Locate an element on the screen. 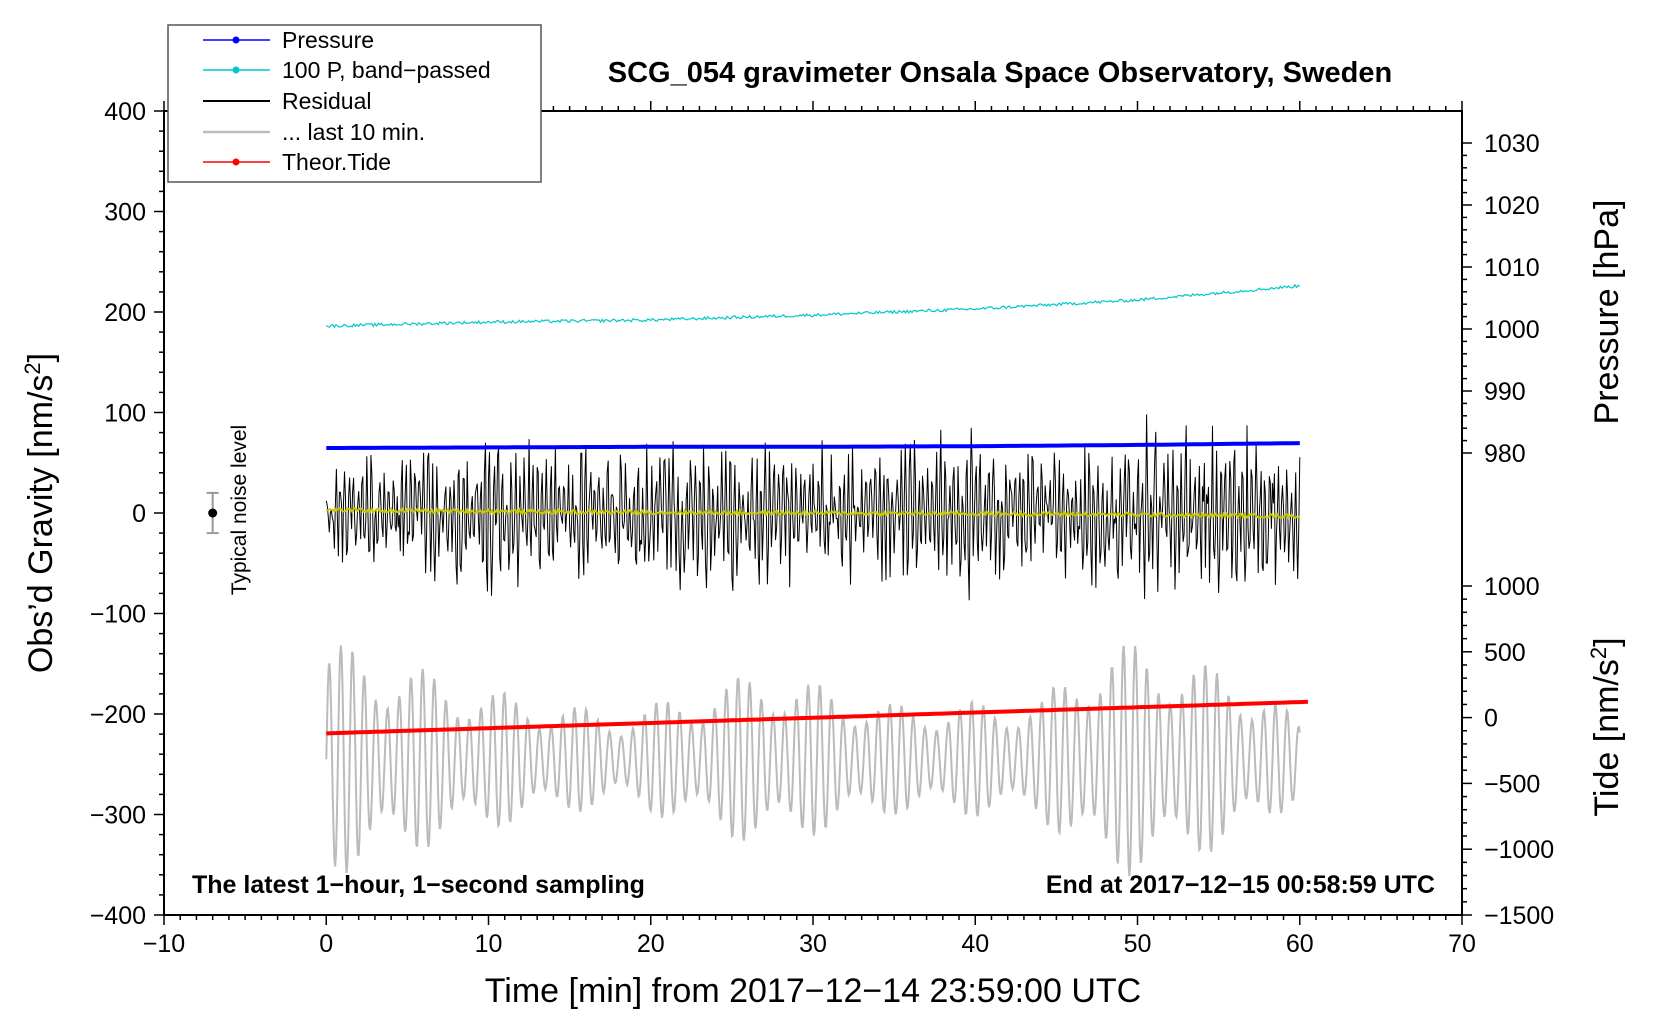 The image size is (1660, 1020). left-y-tick-label: −200 is located at coordinates (118, 715).